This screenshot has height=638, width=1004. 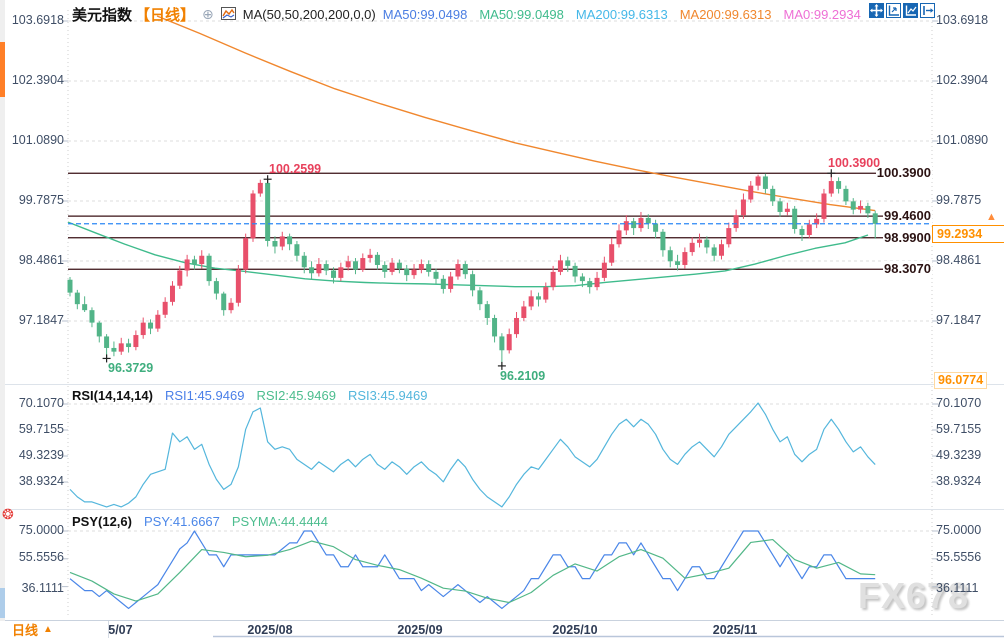 What do you see at coordinates (991, 217) in the screenshot?
I see `latest-price-arrow-icon: ▲` at bounding box center [991, 217].